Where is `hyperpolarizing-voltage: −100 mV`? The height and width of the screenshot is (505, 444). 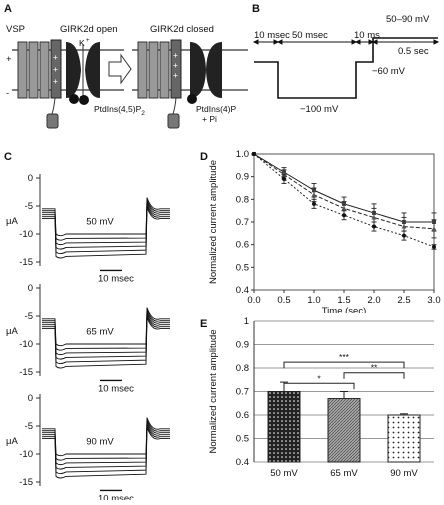
hyperpolarizing-voltage: −100 mV is located at coordinates (319, 109).